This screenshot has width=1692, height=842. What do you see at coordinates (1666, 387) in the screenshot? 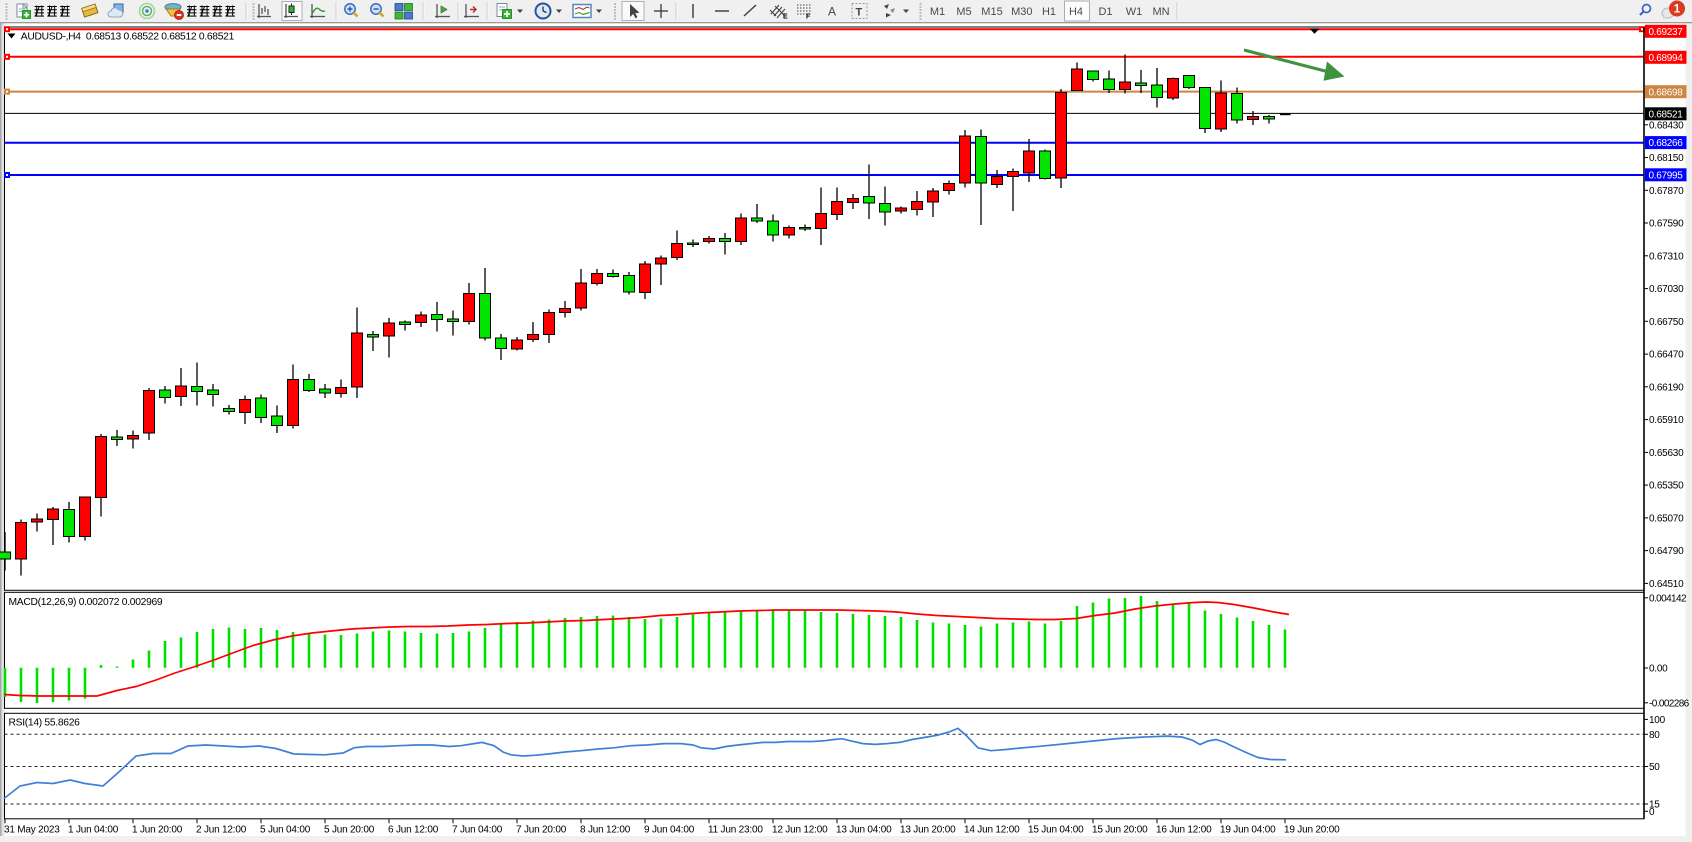
I see `svg-text: 0.66190` at bounding box center [1666, 387].